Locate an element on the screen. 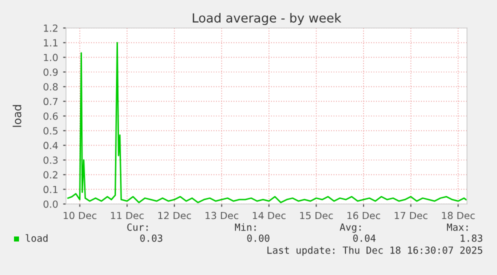  y-tick-label: 1.2 is located at coordinates (51, 28).